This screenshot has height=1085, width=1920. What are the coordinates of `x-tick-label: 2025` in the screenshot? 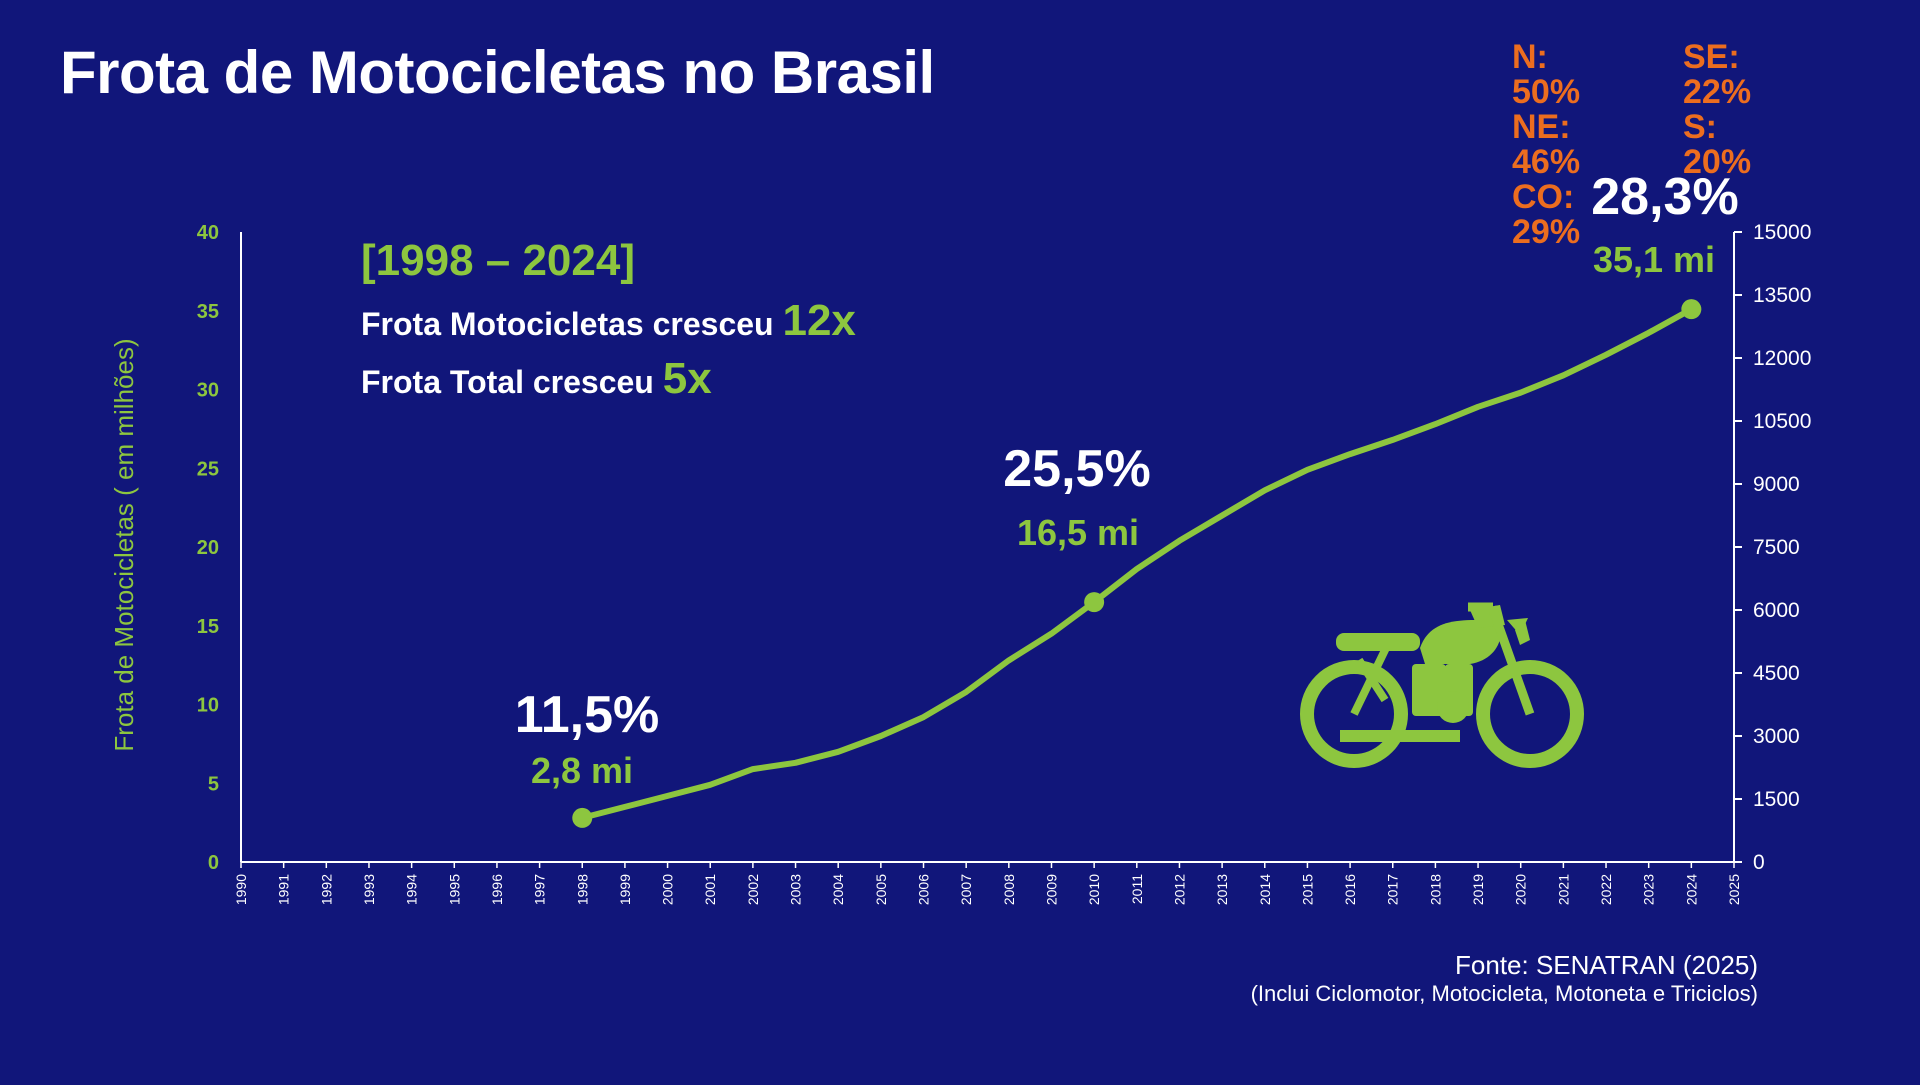 It's located at (1734, 889).